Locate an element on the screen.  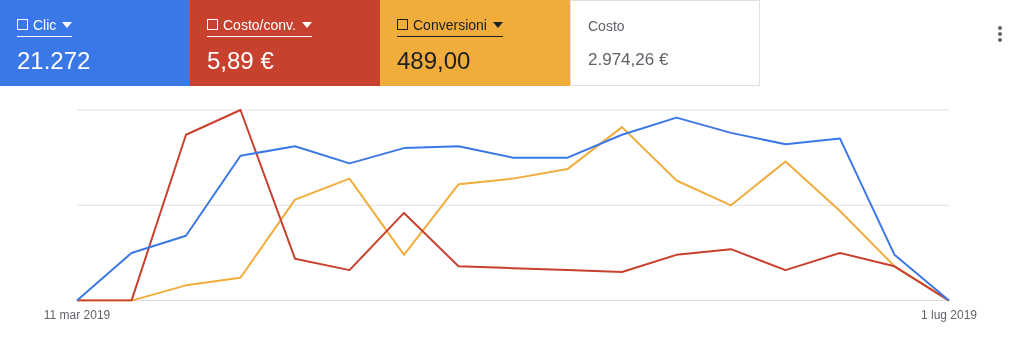
x-tick-label: 1 lug 2019 is located at coordinates (949, 315).